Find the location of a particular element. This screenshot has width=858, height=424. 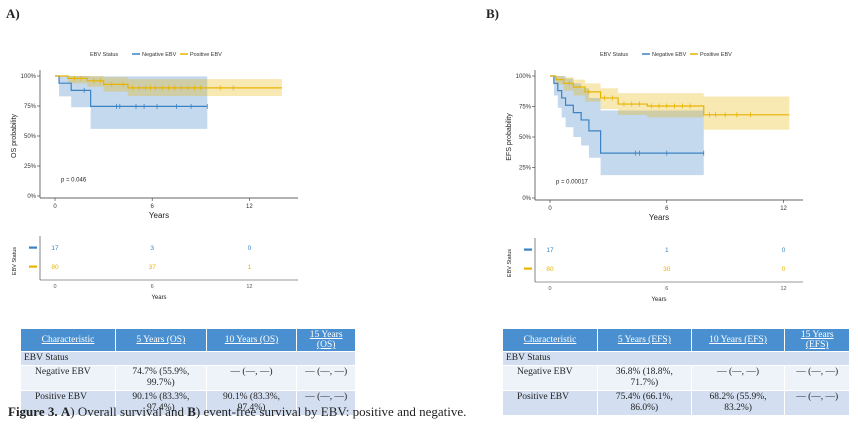

col-15-years: 15 Years (OS) is located at coordinates (326, 340).